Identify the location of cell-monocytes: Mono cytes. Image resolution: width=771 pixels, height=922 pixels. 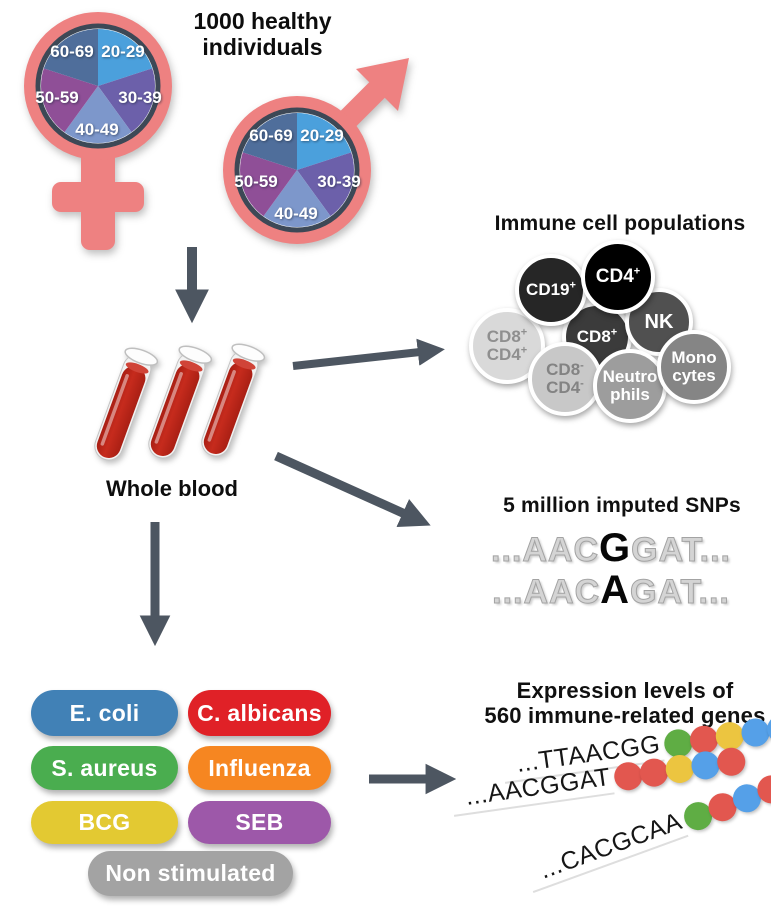
(694, 367).